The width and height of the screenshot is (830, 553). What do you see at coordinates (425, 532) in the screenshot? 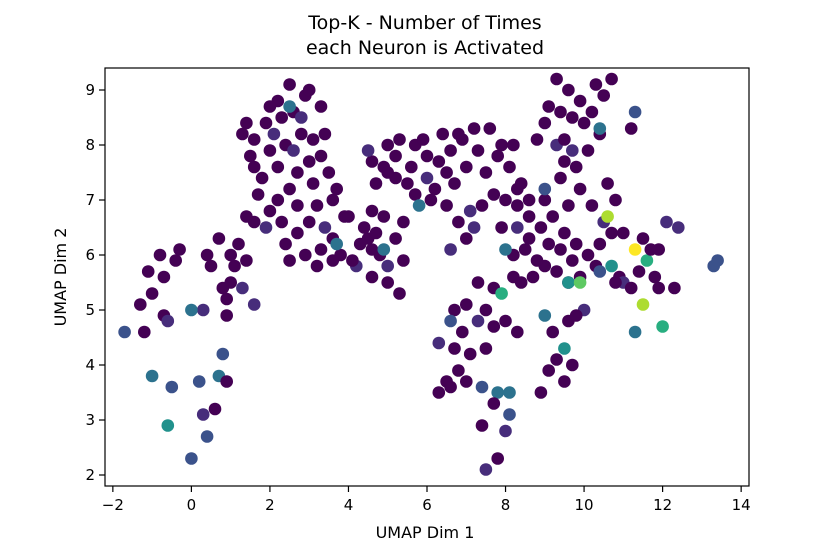
I see `x-axis-label: UMAP Dim 1` at bounding box center [425, 532].